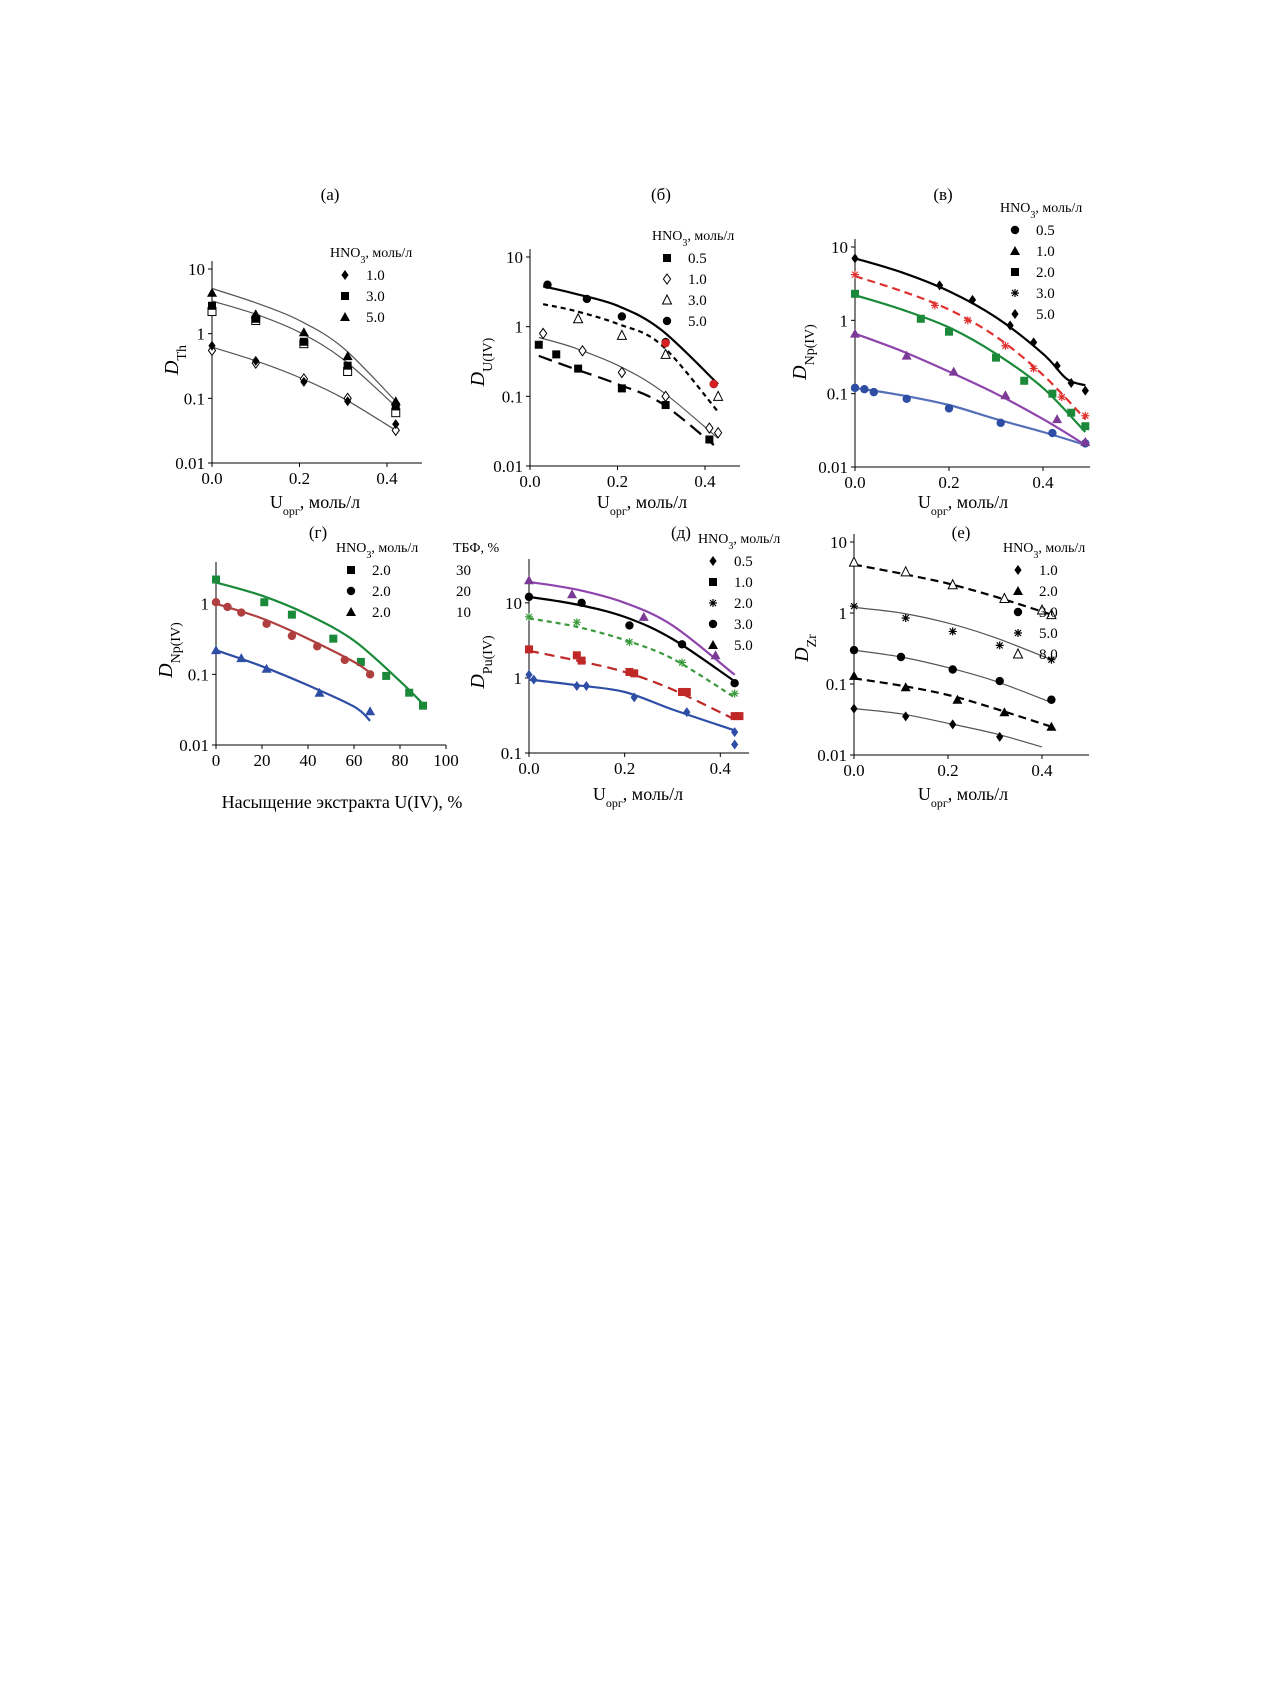 This screenshot has width=1270, height=1683. I want to click on y-axis-title-sub: Zr, so click(812, 641).